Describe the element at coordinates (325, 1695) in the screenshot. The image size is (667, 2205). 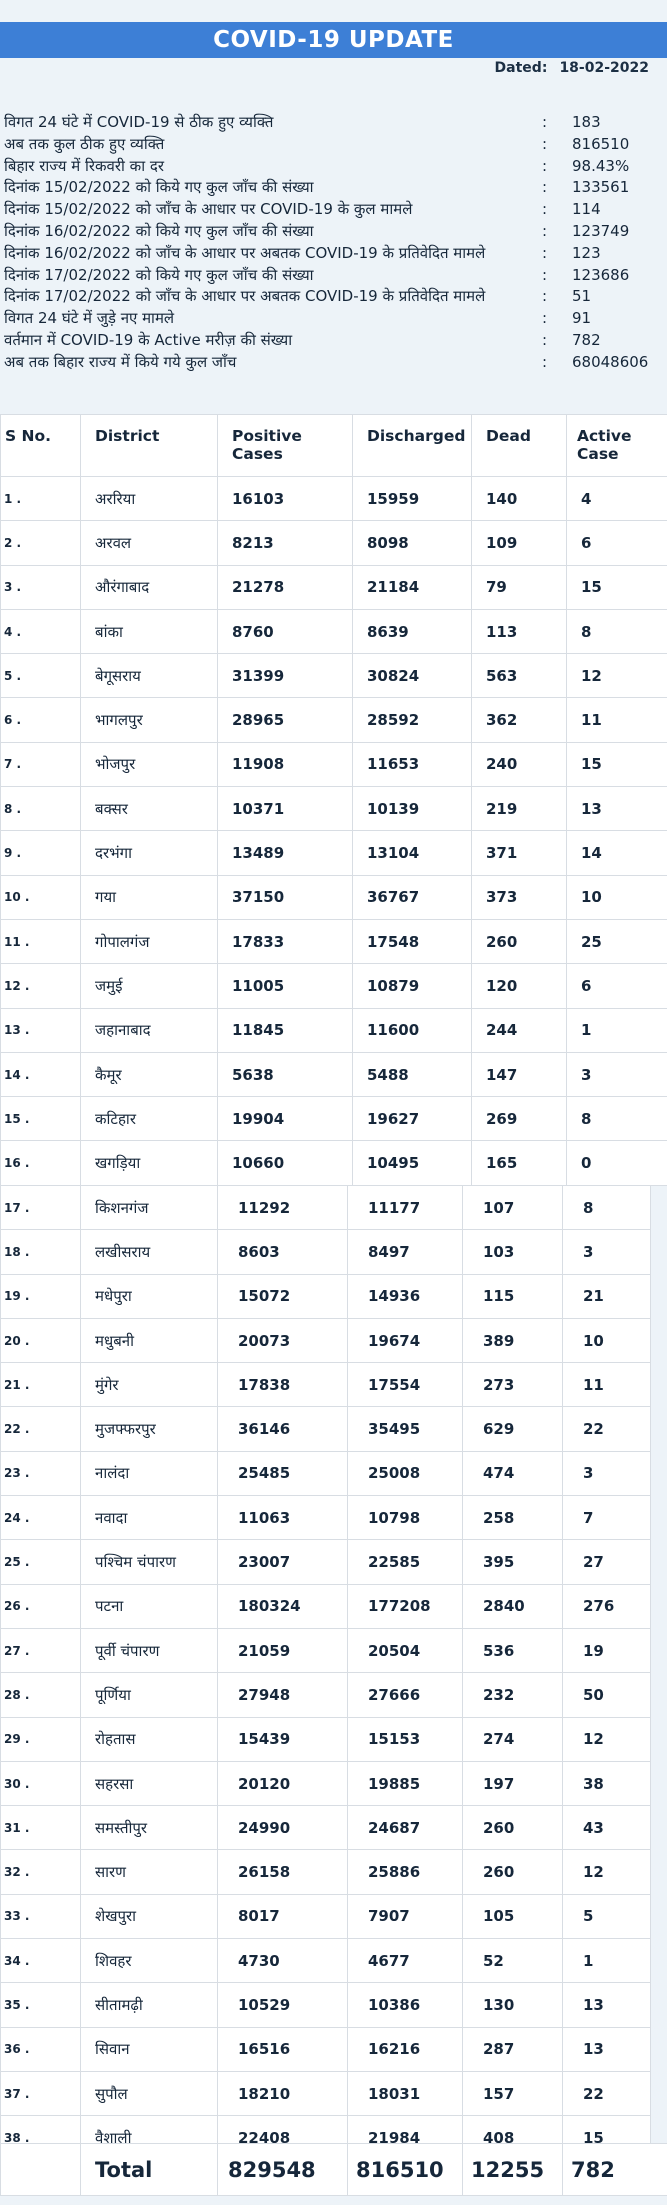
I see `table-row: 28 . पूर्णिया 27948 27666 232 50` at that location.